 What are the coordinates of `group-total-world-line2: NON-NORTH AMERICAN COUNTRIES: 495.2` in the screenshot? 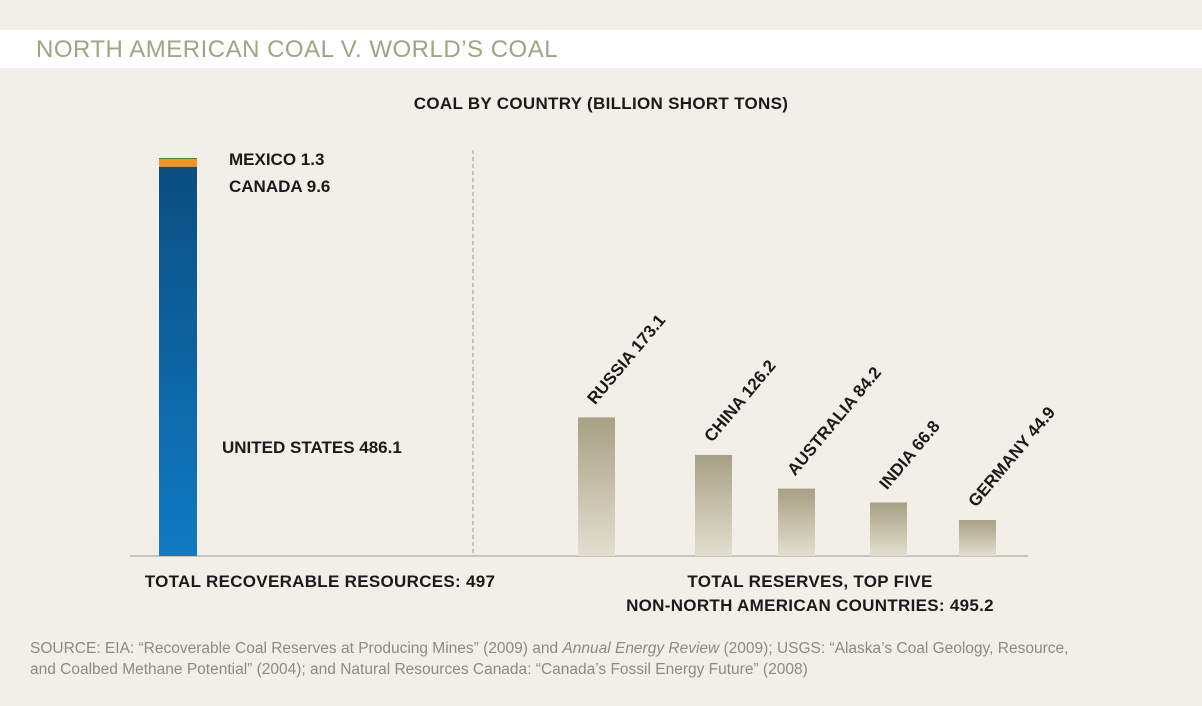 It's located at (810, 605).